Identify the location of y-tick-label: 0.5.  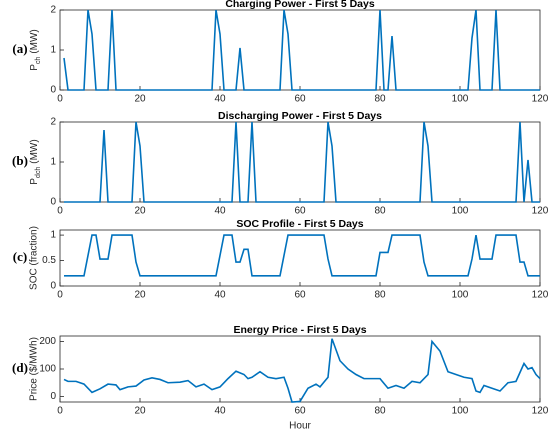
(49, 260).